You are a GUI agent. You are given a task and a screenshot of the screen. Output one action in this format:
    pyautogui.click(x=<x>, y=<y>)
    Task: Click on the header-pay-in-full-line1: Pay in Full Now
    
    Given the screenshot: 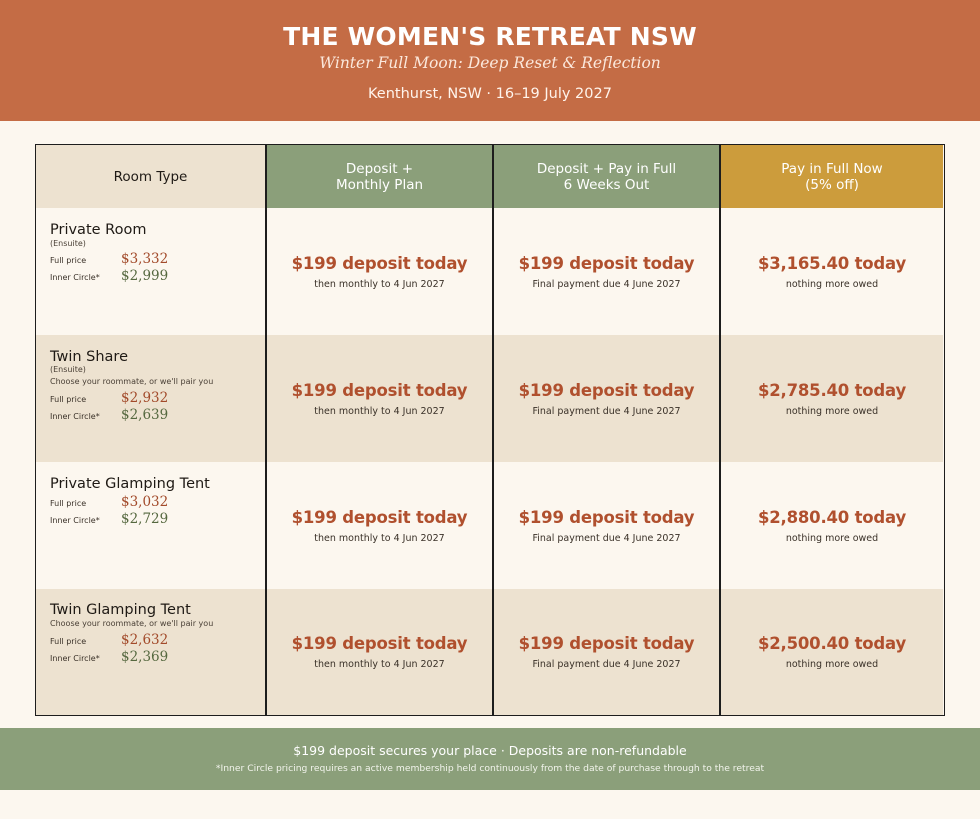 What is the action you would take?
    pyautogui.click(x=832, y=168)
    